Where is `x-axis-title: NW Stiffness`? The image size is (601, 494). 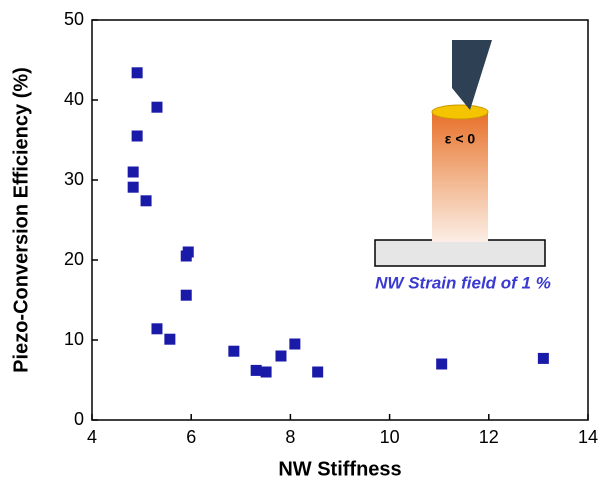
x-axis-title: NW Stiffness is located at coordinates (339, 469).